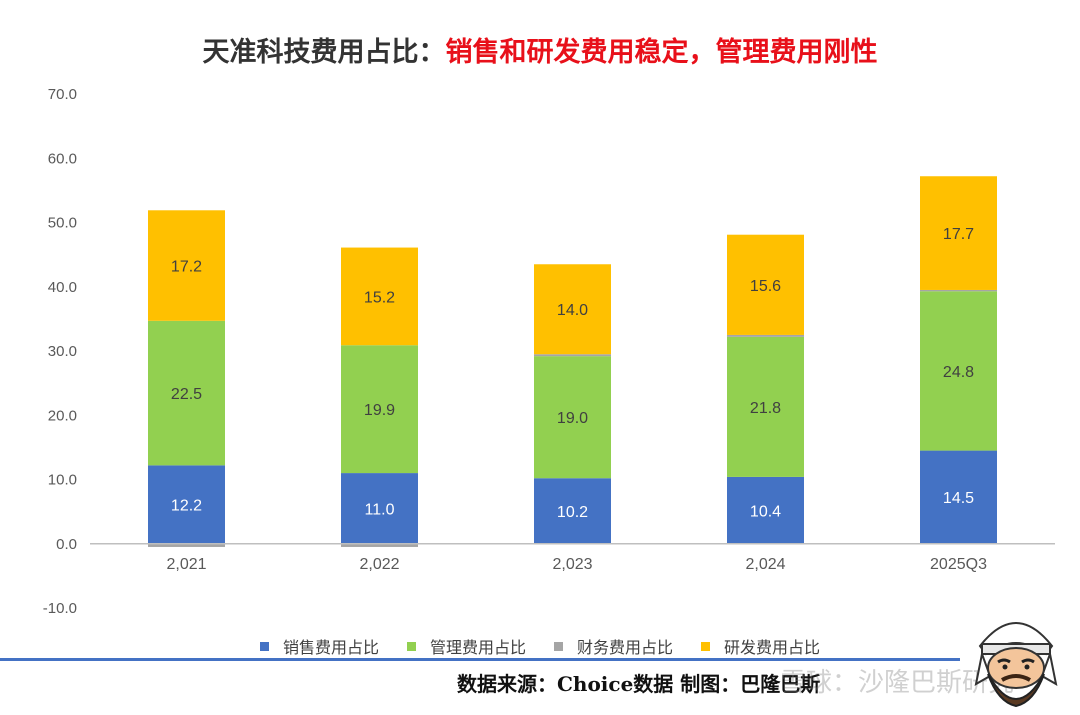 Image resolution: width=1080 pixels, height=715 pixels. What do you see at coordinates (62, 223) in the screenshot?
I see `y-tick-label: 50.0` at bounding box center [62, 223].